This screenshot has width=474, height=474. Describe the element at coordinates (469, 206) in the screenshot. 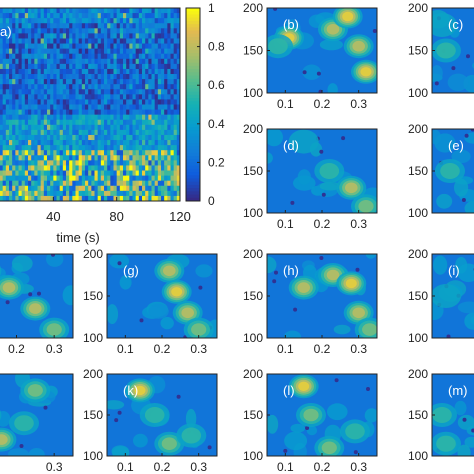

I see `panel-e-speckle` at that location.